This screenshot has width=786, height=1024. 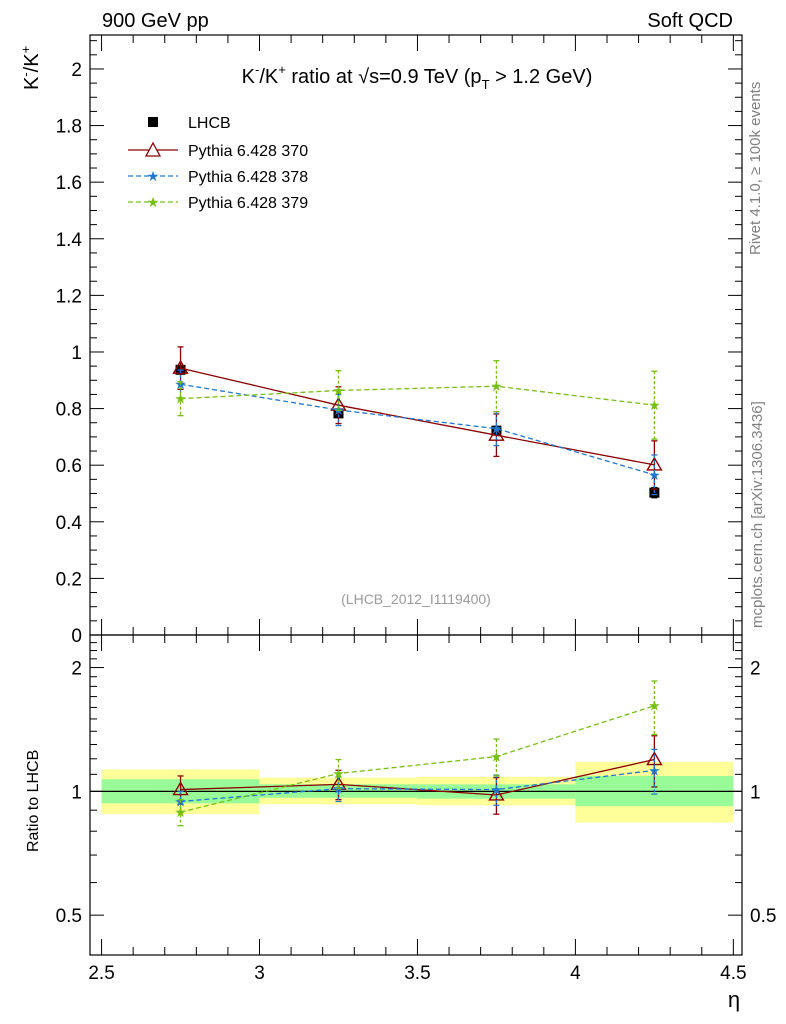 I want to click on main-y-tick-label: 1.8, so click(x=69, y=127).